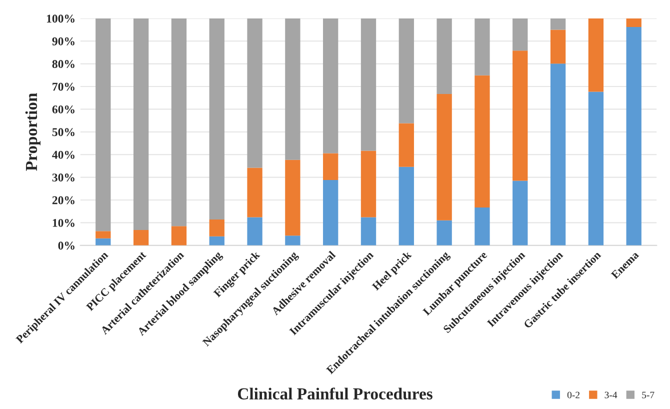  I want to click on legend-label: 5-7, so click(648, 395).